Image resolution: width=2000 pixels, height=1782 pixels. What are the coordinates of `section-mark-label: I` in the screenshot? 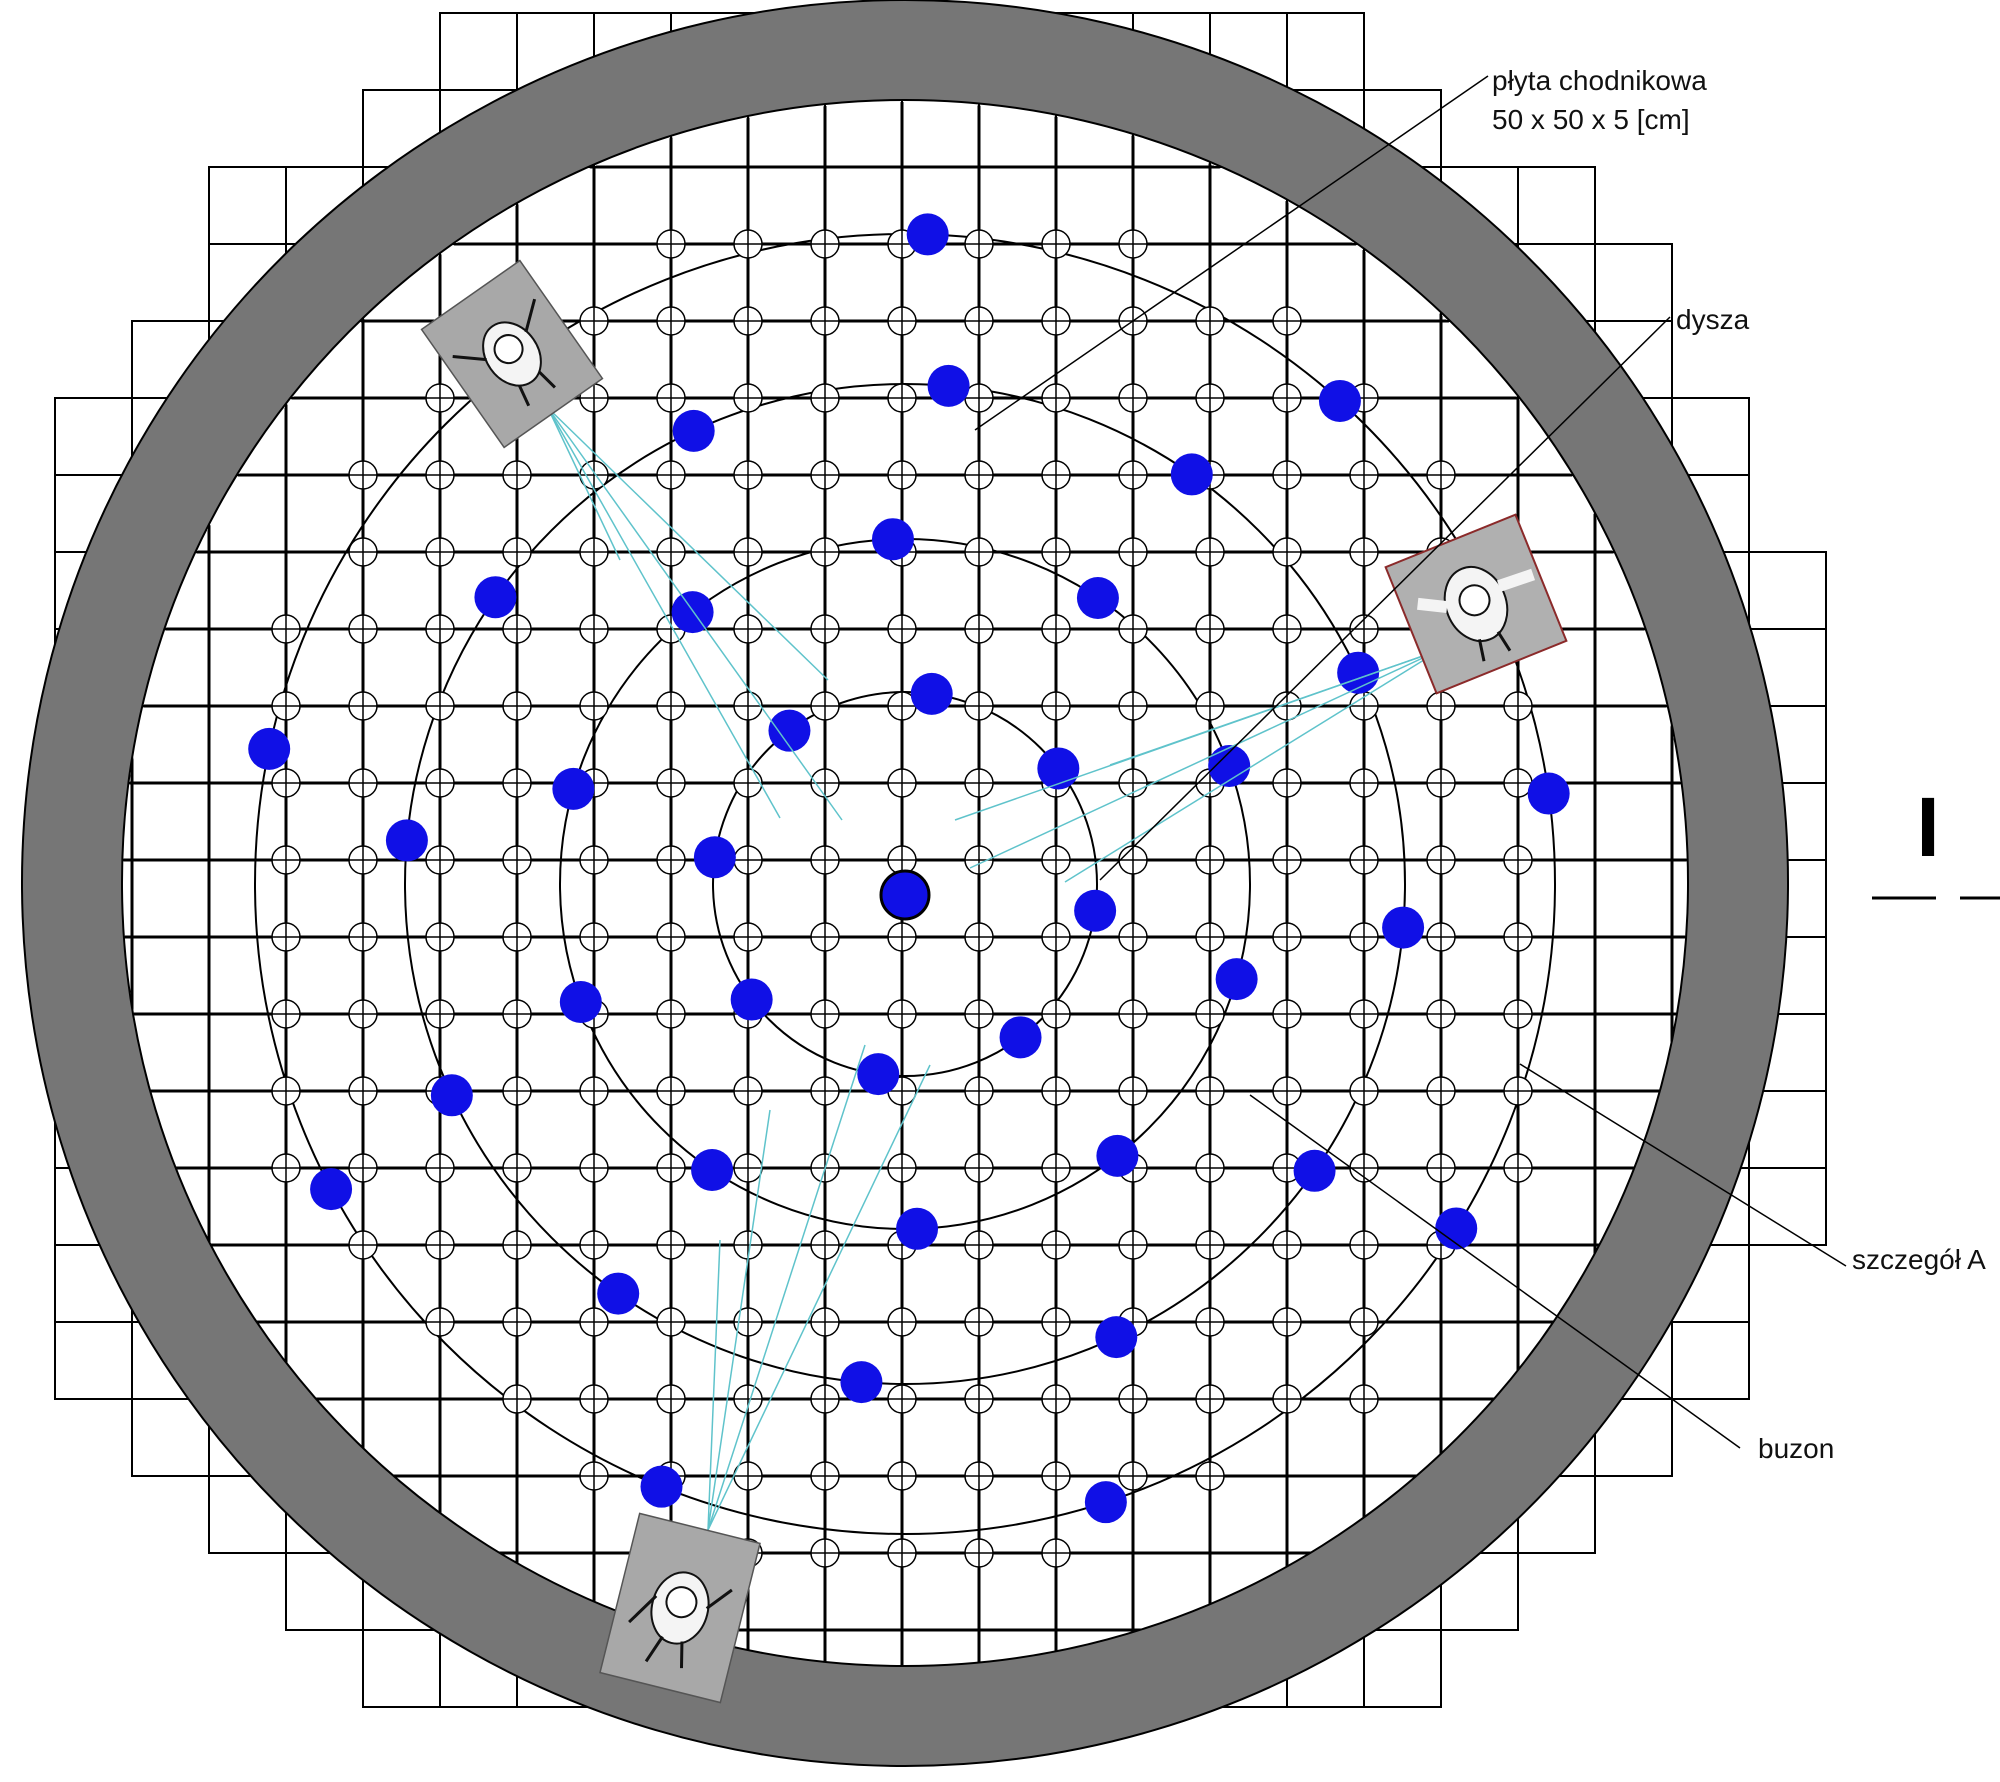 It's located at (1927, 827).